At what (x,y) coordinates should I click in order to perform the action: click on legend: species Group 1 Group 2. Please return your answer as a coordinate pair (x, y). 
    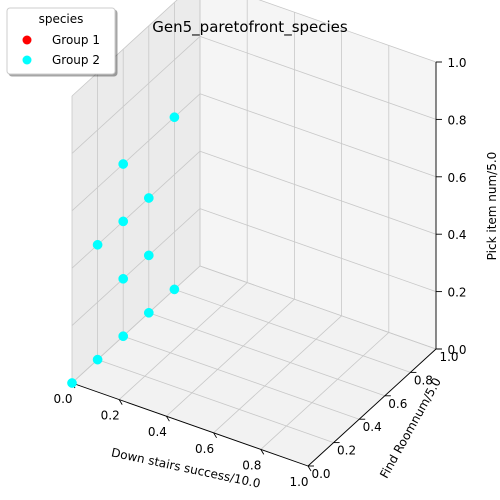
    Looking at the image, I should click on (61, 41).